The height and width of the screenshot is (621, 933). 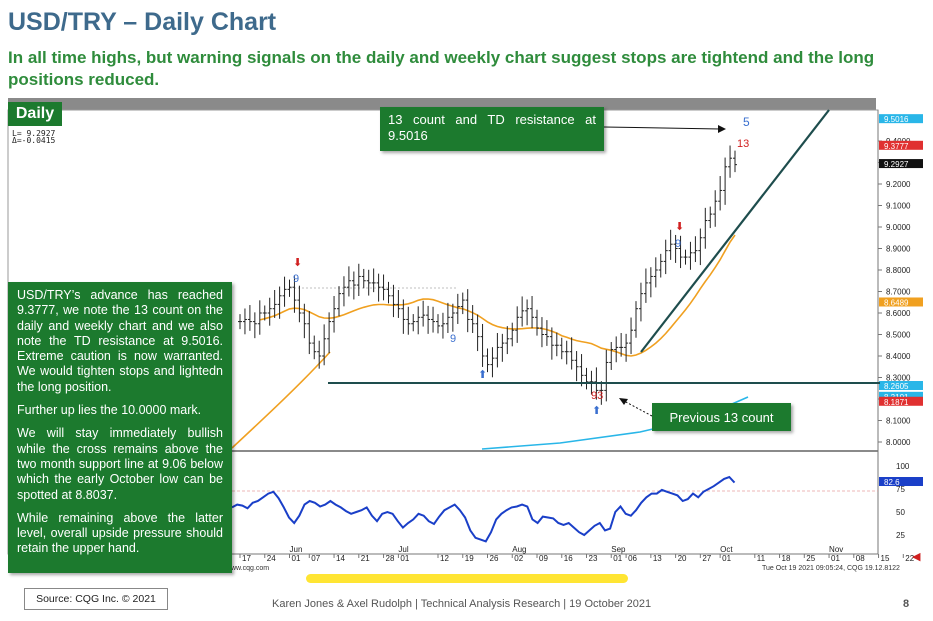 What do you see at coordinates (860, 558) in the screenshot?
I see `x-tick-label: 08` at bounding box center [860, 558].